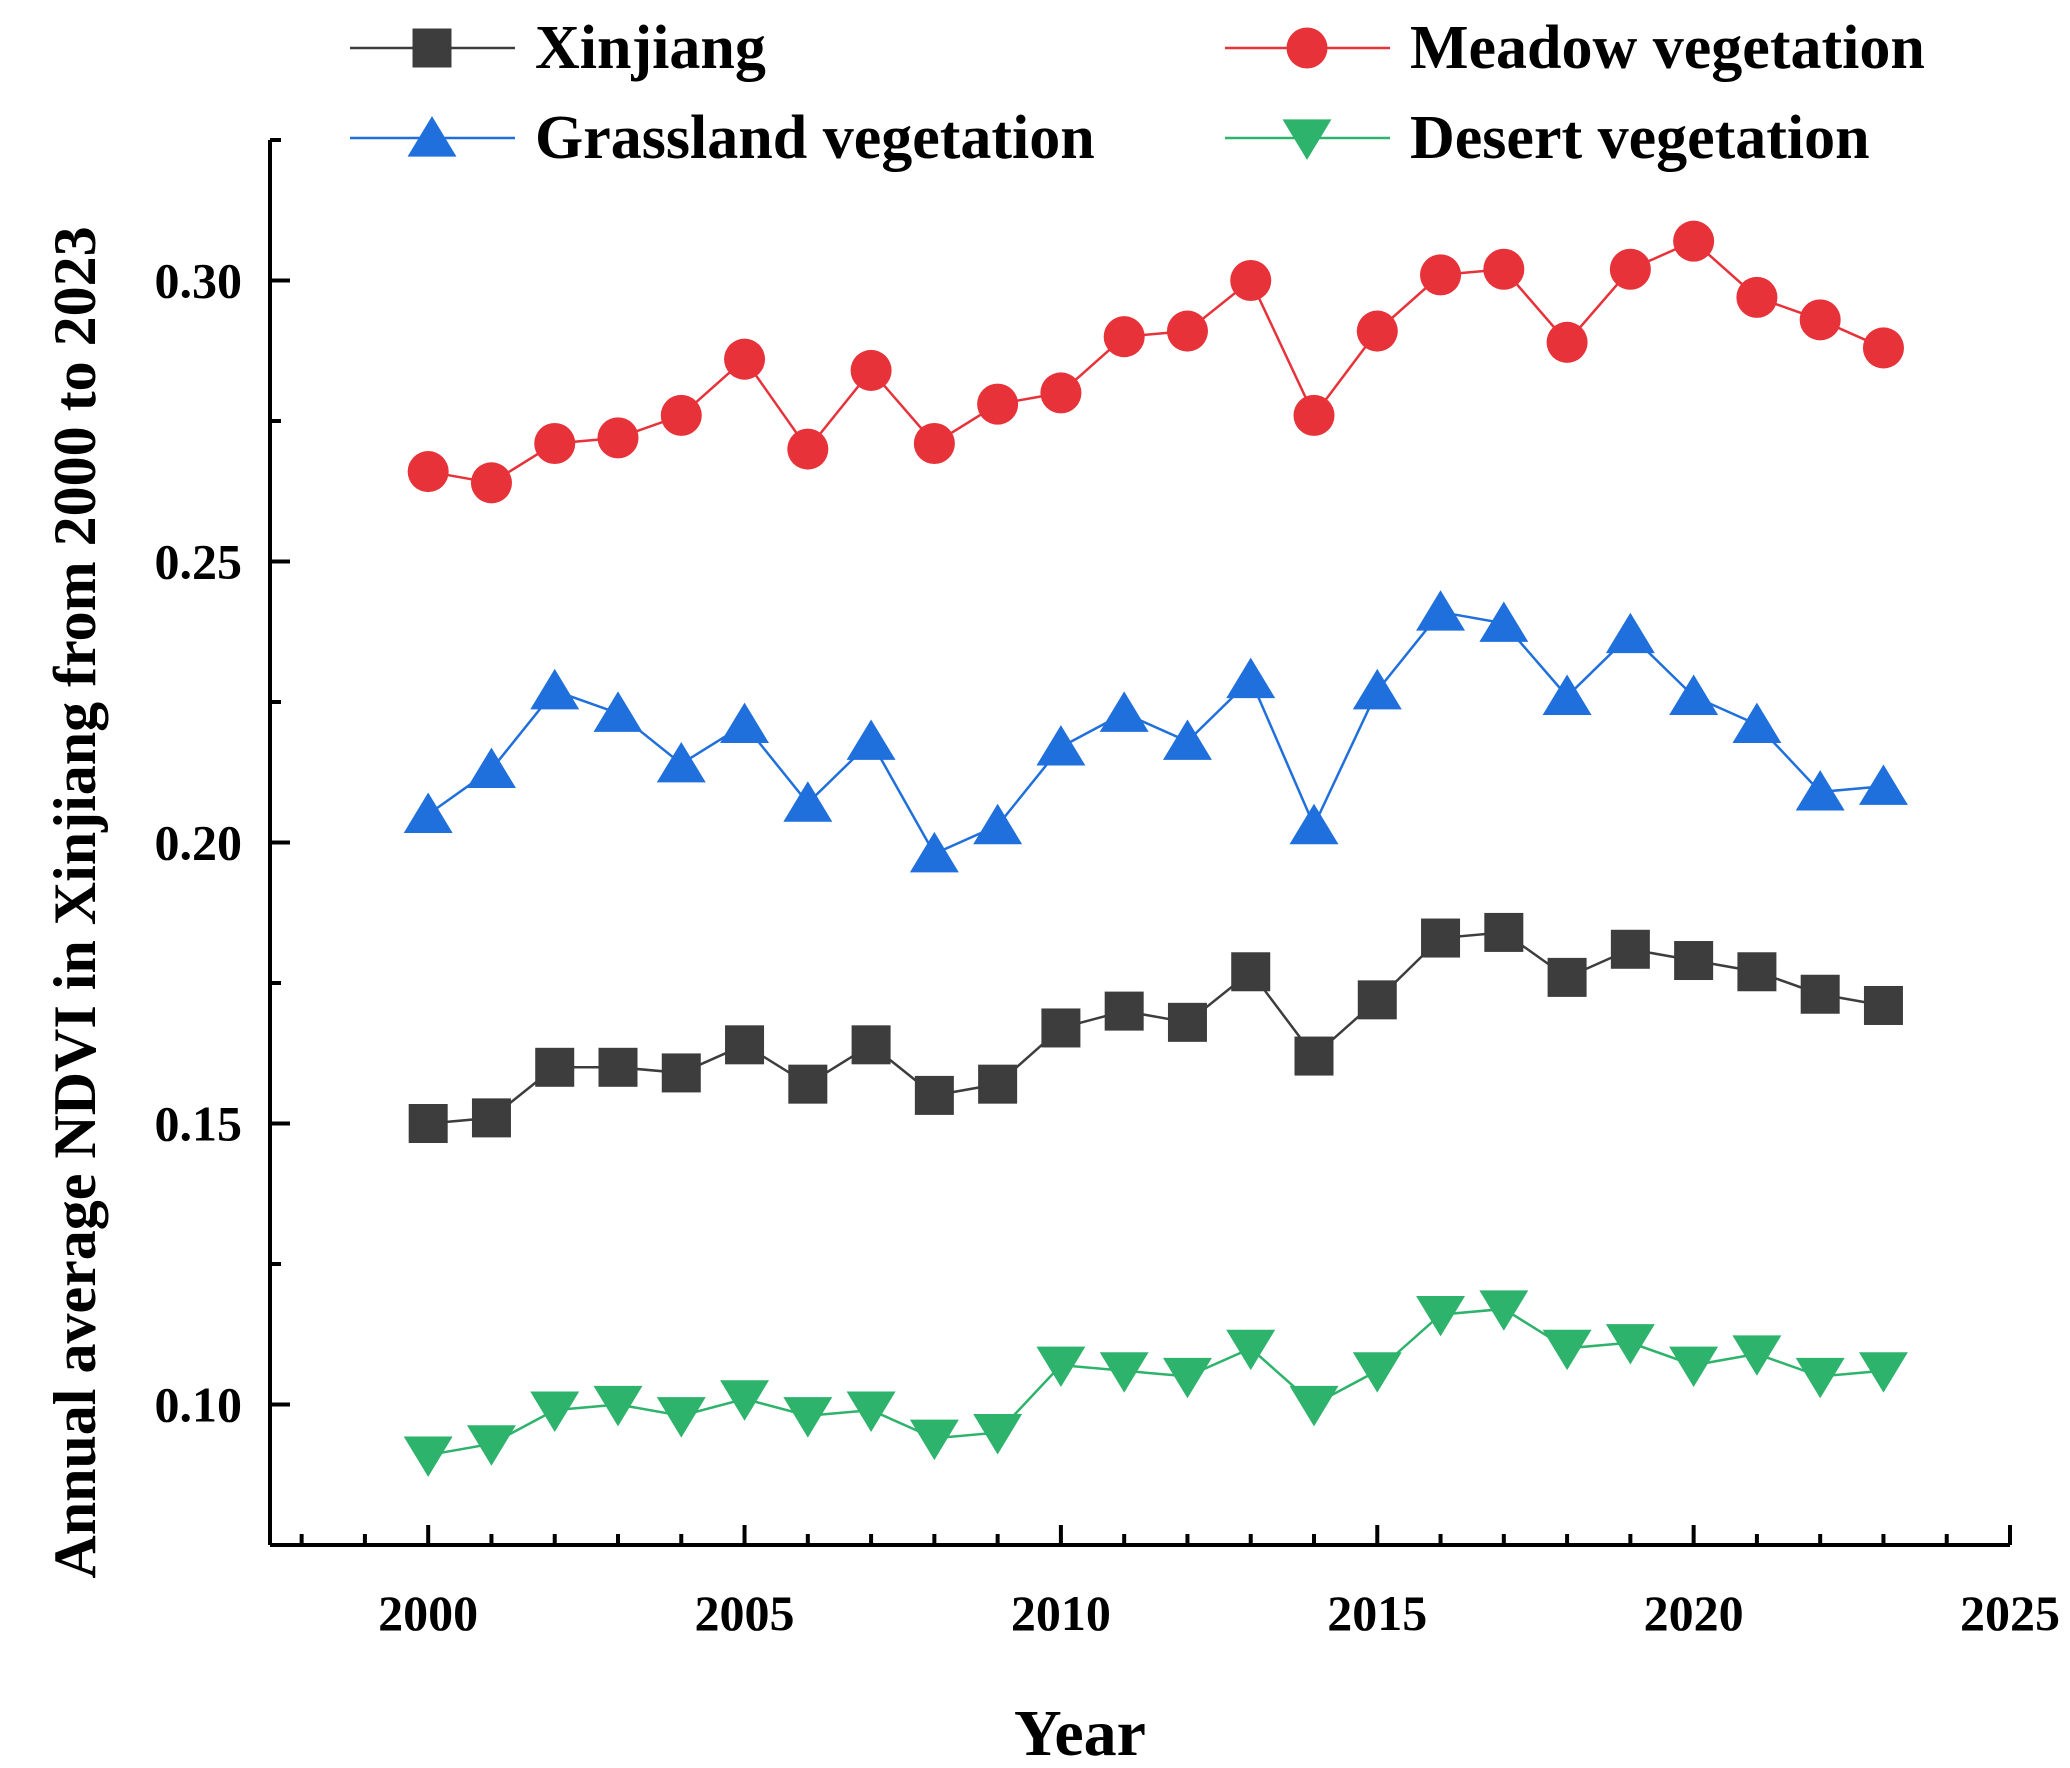 Image resolution: width=2070 pixels, height=1768 pixels. What do you see at coordinates (1575, 48) in the screenshot?
I see `legend-item: Meadow vegetation` at bounding box center [1575, 48].